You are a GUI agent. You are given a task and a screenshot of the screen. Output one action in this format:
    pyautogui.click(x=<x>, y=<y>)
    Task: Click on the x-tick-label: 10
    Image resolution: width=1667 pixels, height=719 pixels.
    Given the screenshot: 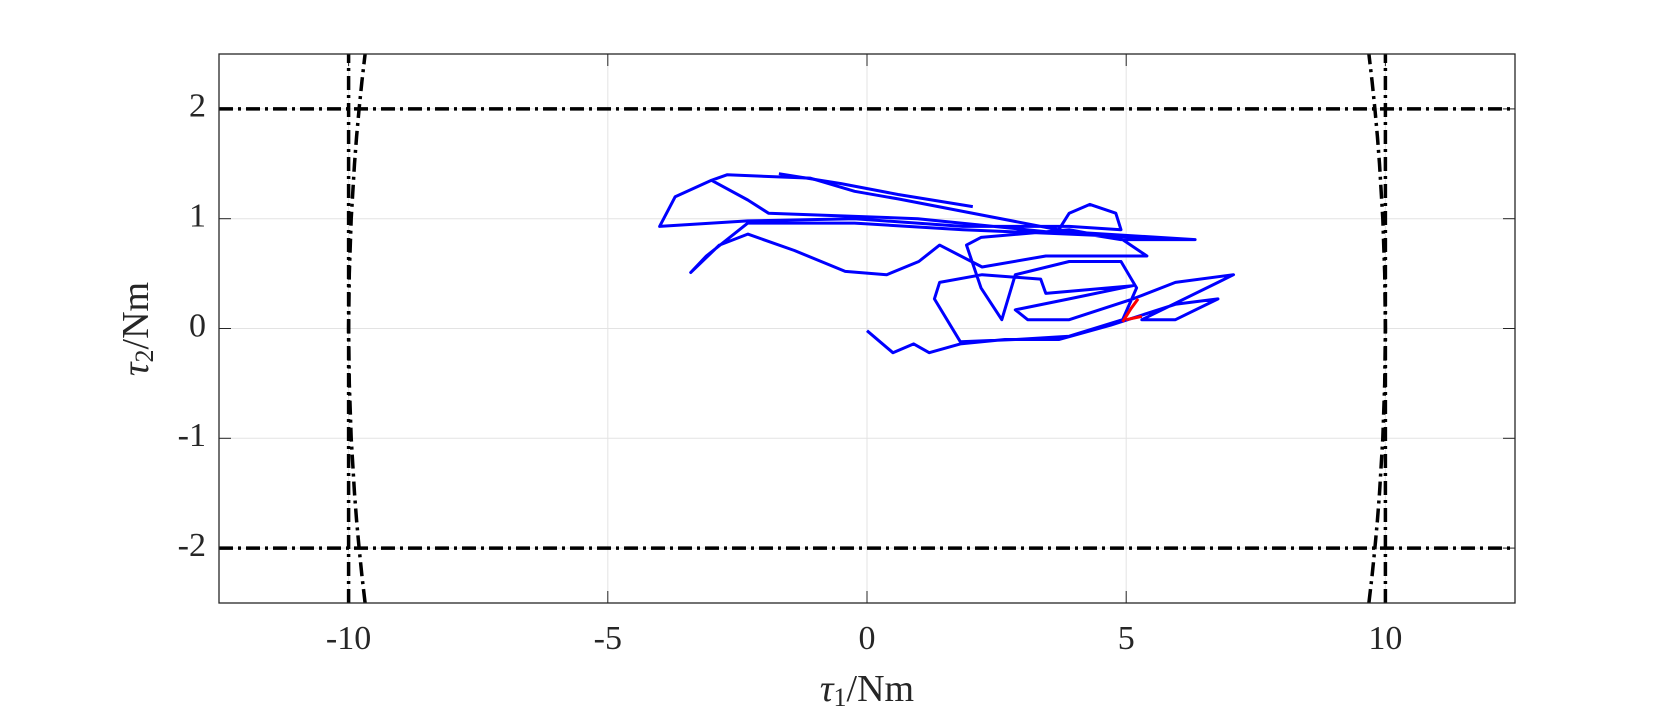 What is the action you would take?
    pyautogui.click(x=1385, y=638)
    